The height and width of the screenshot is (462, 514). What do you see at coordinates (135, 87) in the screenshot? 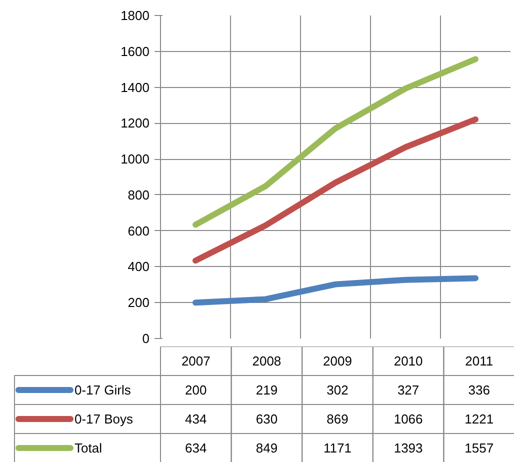
I see `y-tick-label: 1400` at bounding box center [135, 87].